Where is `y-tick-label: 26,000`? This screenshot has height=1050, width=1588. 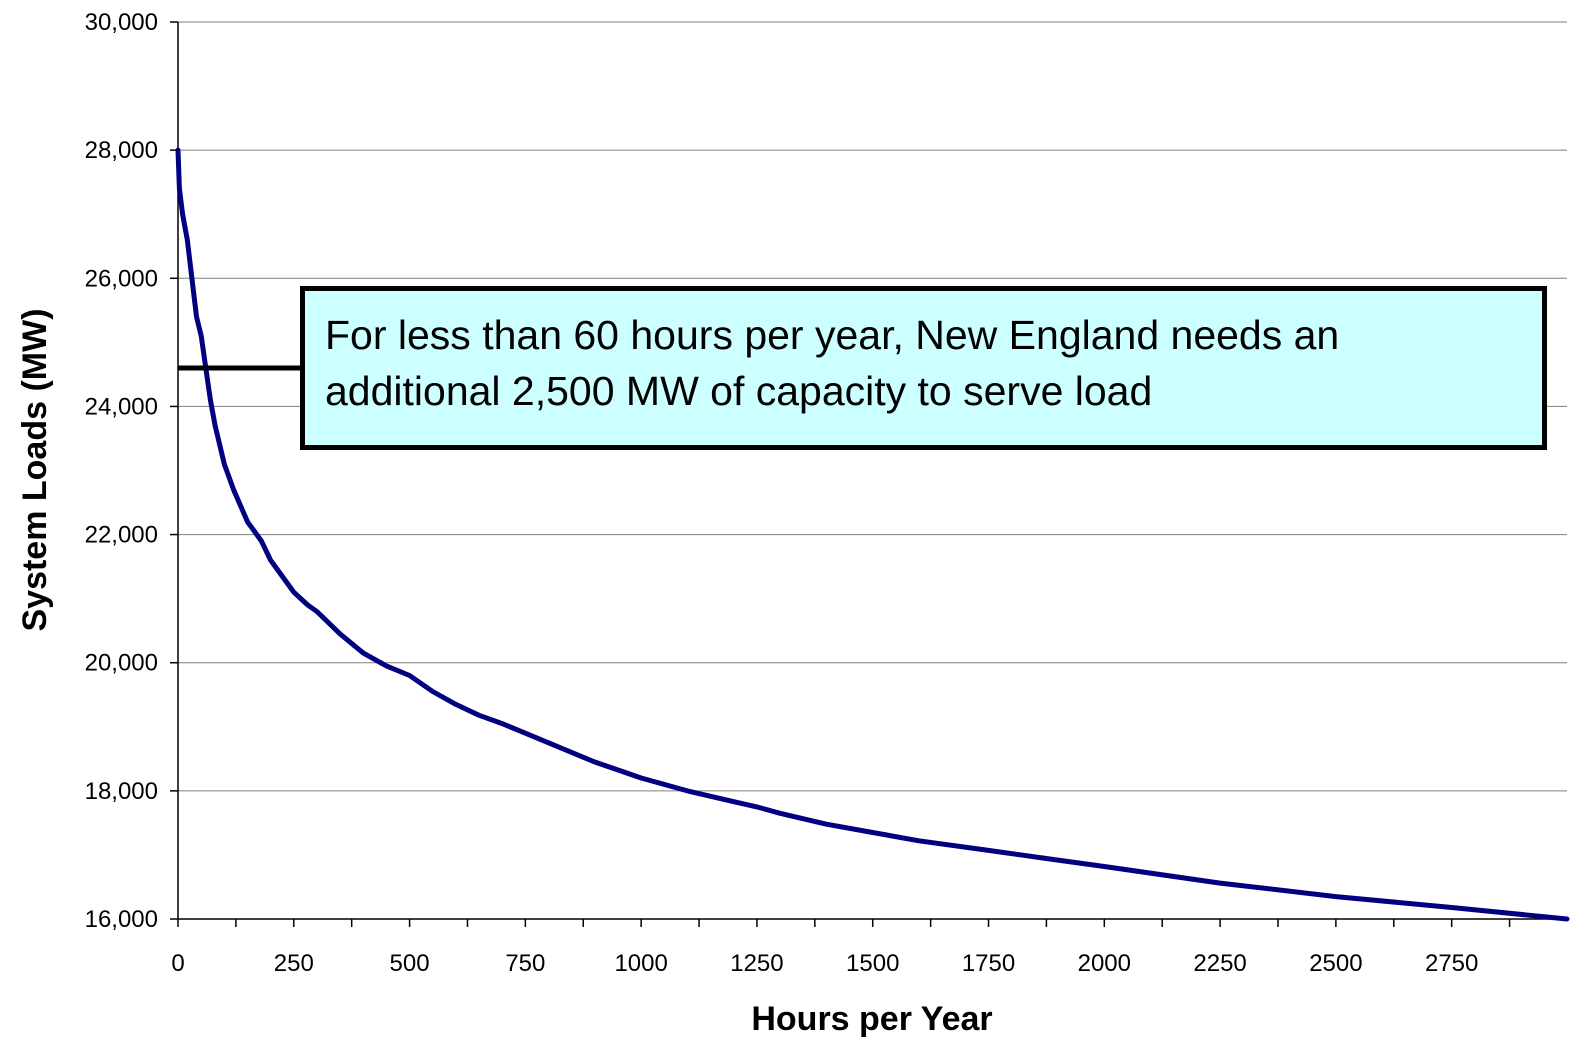 y-tick-label: 26,000 is located at coordinates (121, 278).